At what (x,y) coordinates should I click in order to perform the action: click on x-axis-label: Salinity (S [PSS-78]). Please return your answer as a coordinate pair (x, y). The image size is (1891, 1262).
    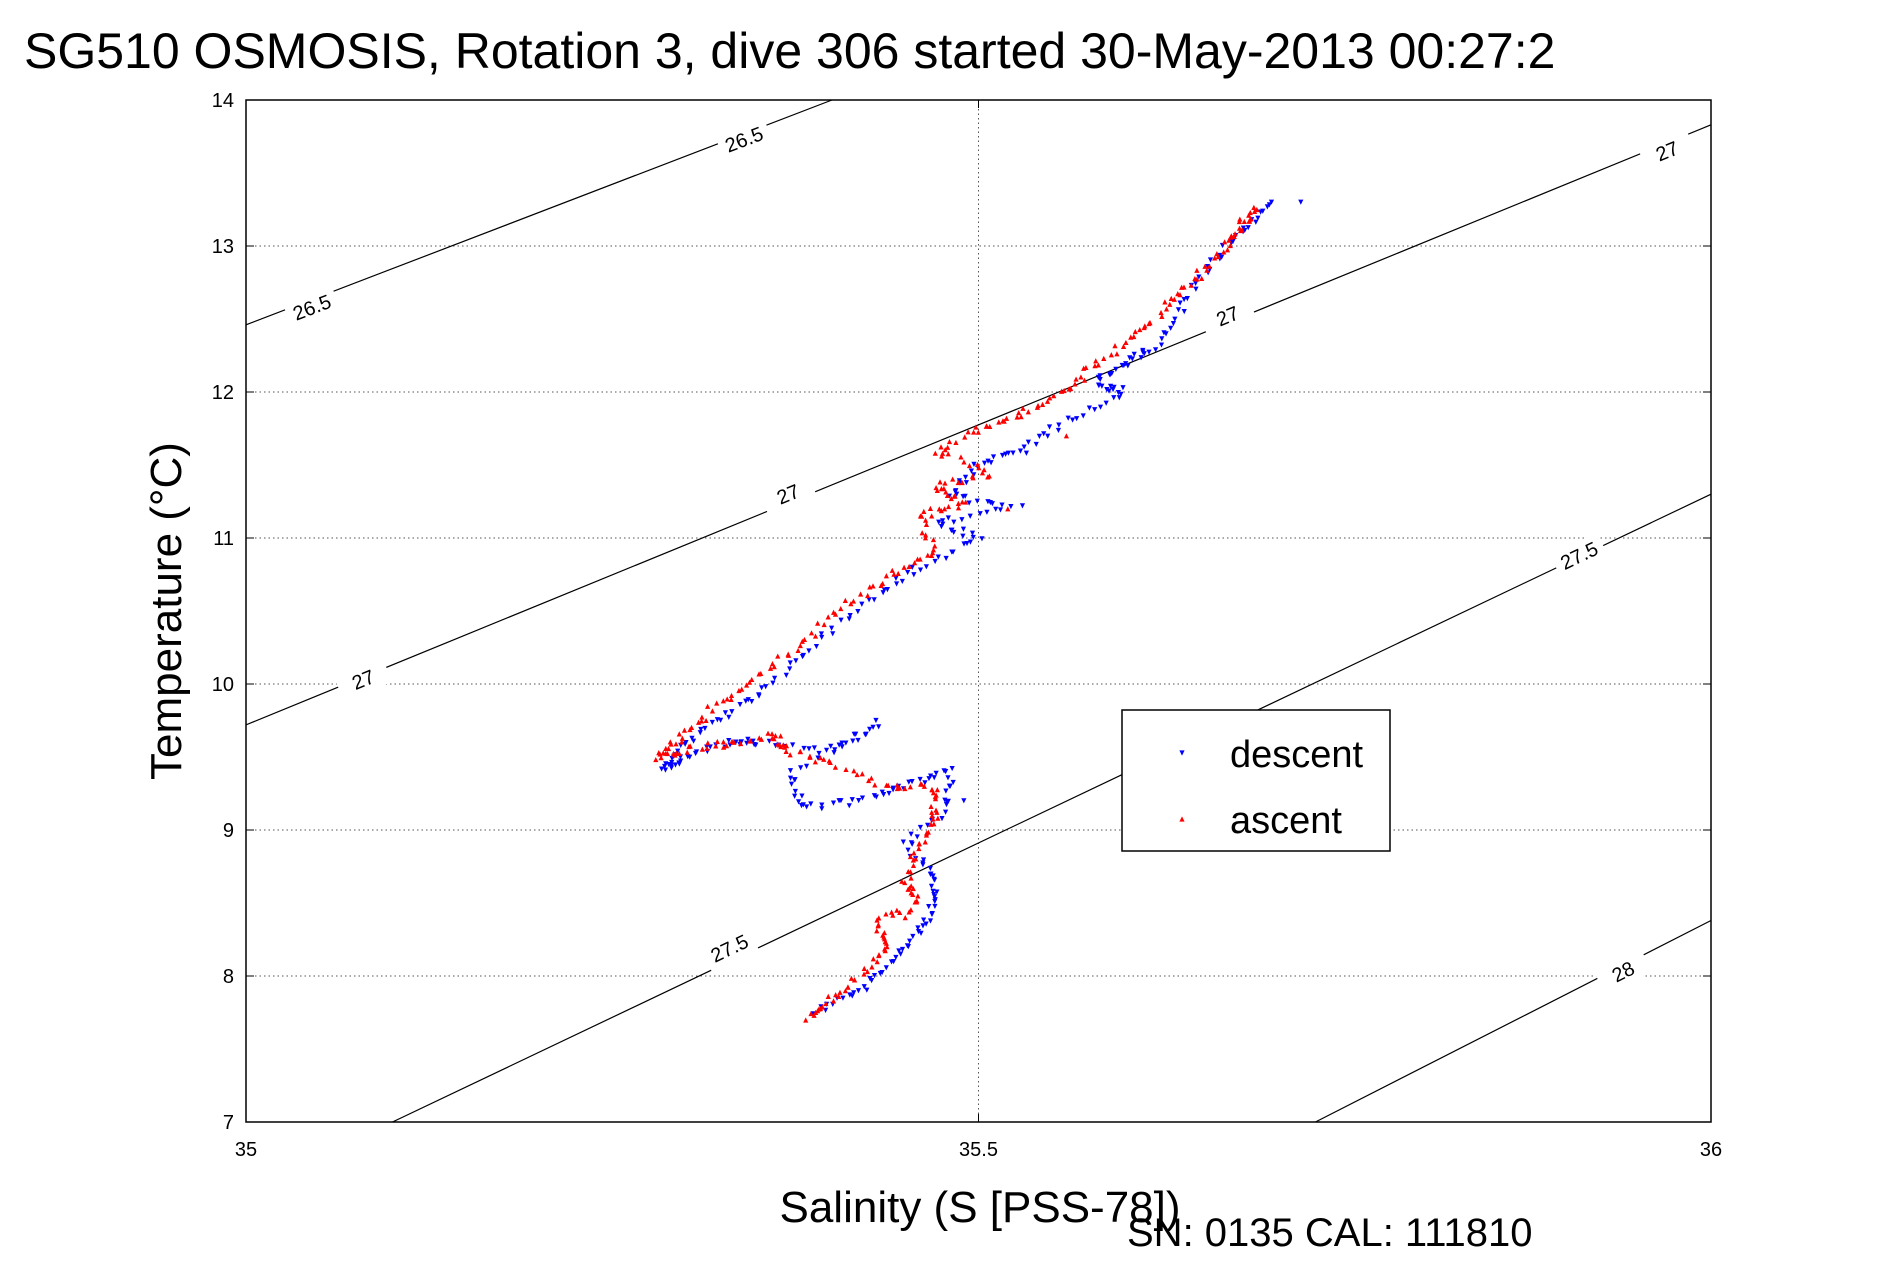
    Looking at the image, I should click on (979, 1207).